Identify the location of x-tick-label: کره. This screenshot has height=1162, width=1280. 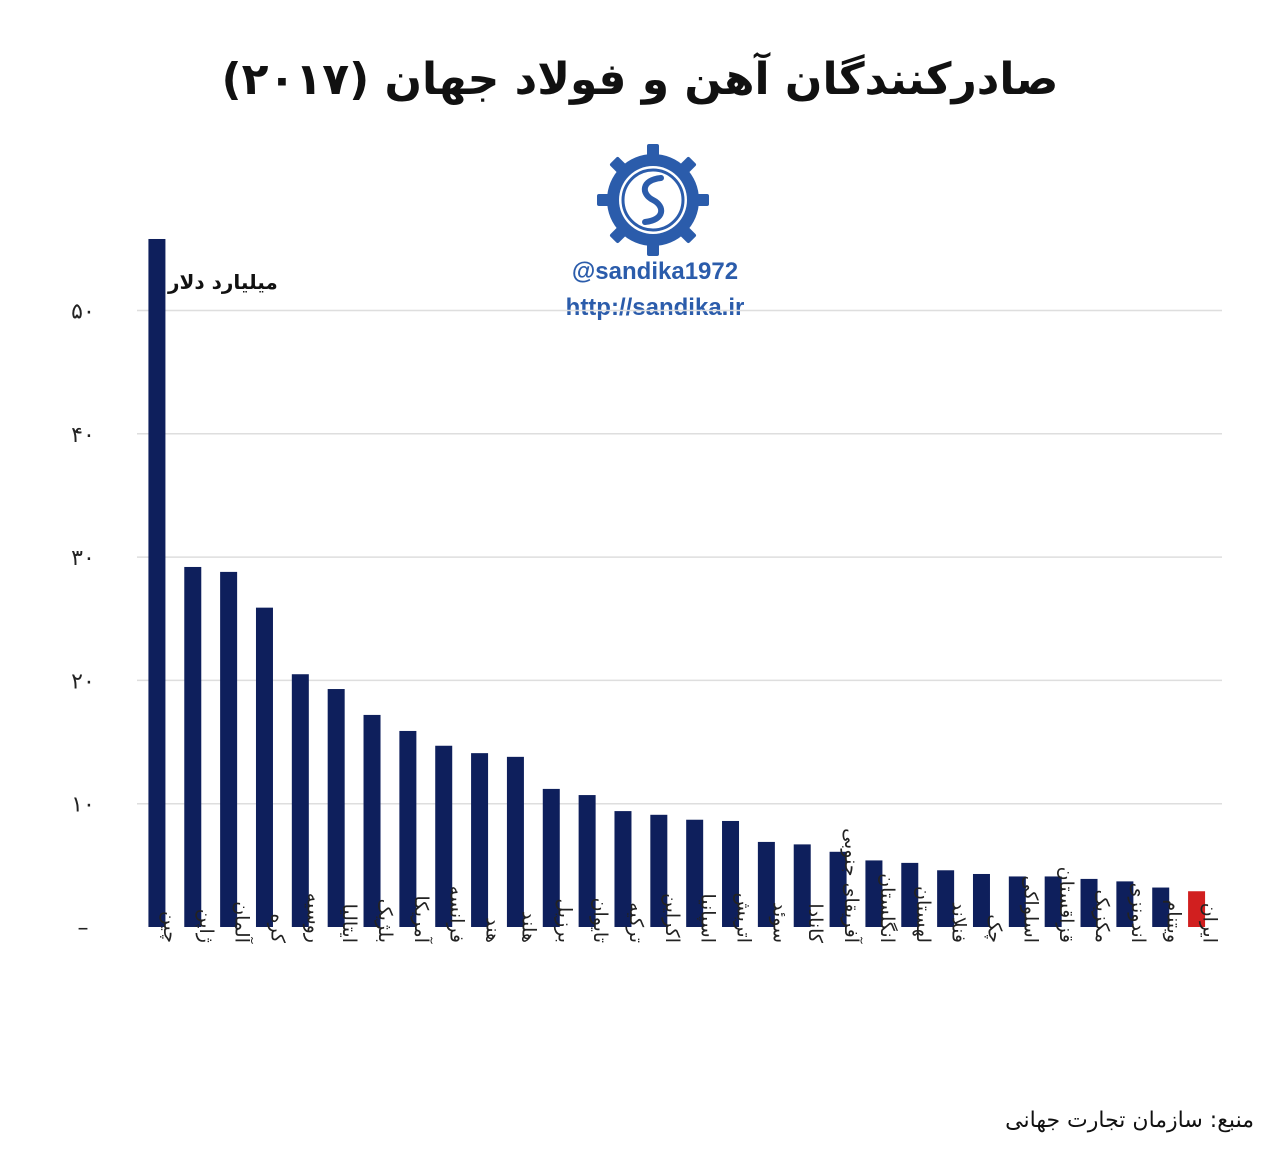
(277, 929).